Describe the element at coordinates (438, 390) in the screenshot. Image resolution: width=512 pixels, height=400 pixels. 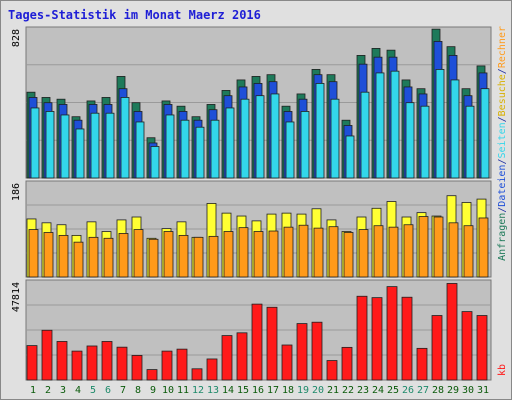
I see `day-label: 28` at that location.